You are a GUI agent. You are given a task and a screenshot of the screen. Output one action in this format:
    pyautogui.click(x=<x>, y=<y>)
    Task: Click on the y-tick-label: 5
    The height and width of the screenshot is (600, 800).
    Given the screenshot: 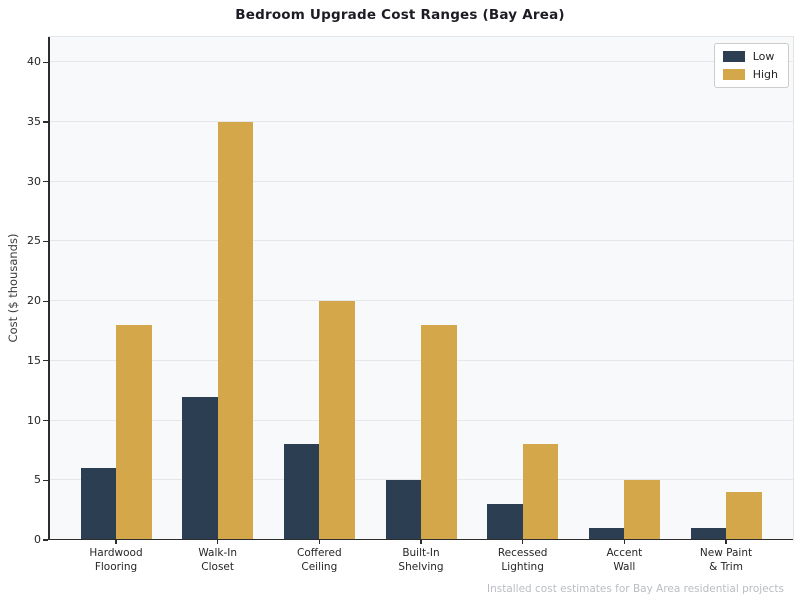 What is the action you would take?
    pyautogui.click(x=37, y=480)
    